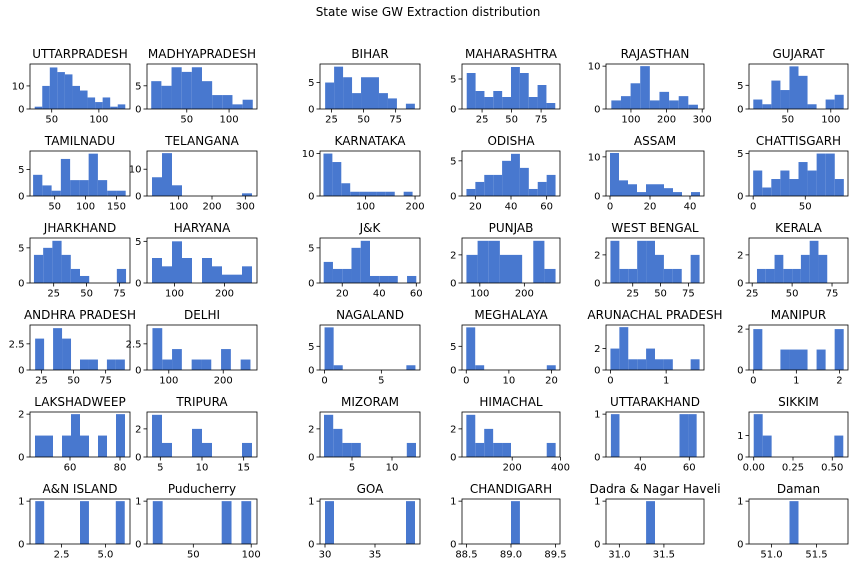  I want to click on panel-title: NAGALAND, so click(370, 315).